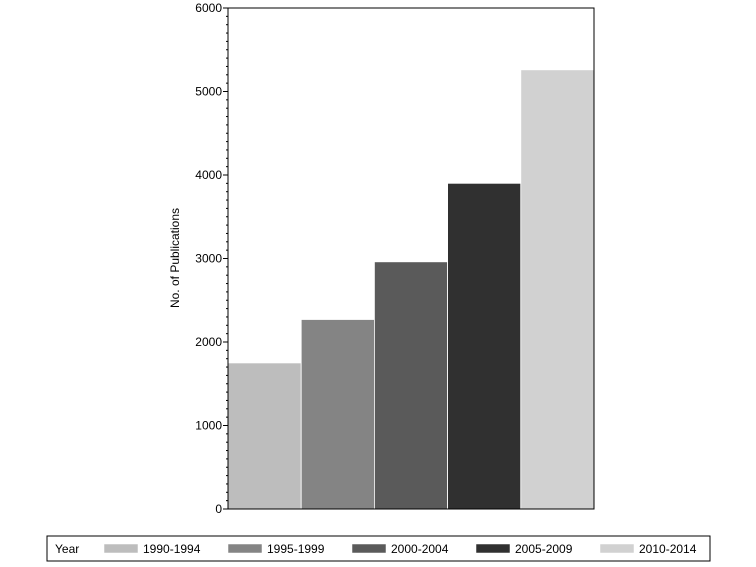  What do you see at coordinates (208, 8) in the screenshot?
I see `y-tick-label: 6000` at bounding box center [208, 8].